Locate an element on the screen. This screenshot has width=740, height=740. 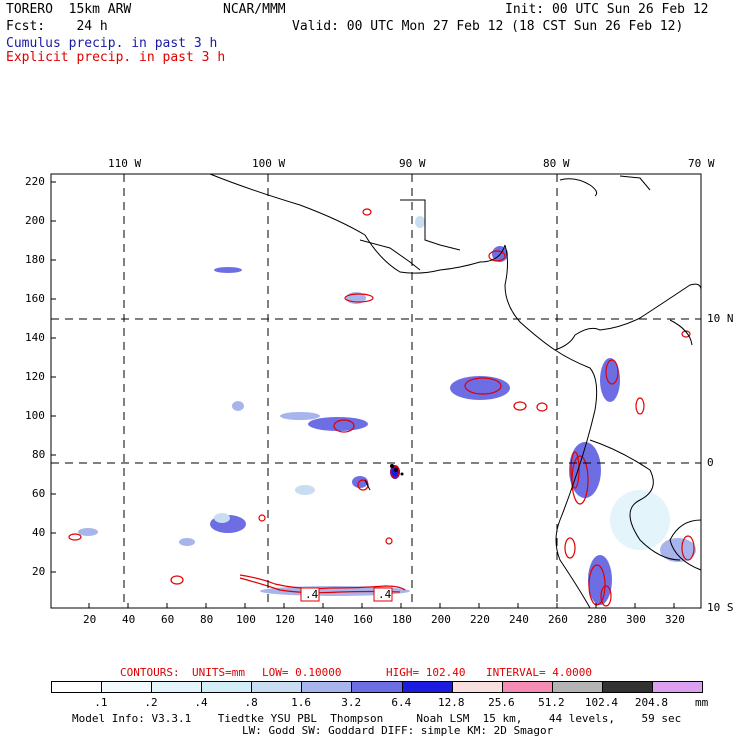
x-tick-label: 80 is located at coordinates (207, 619).